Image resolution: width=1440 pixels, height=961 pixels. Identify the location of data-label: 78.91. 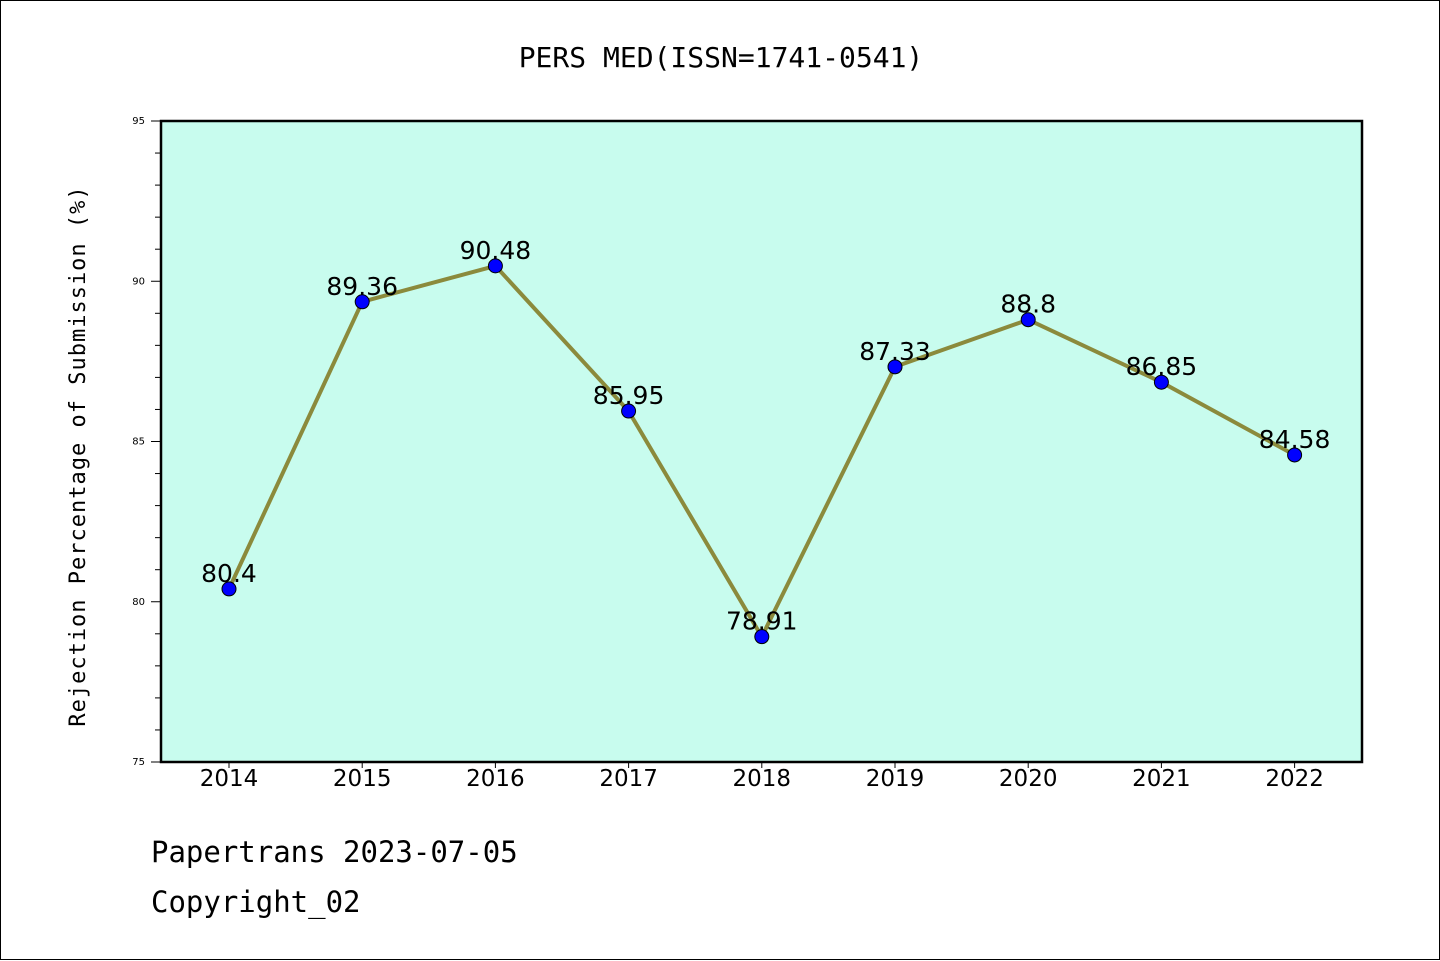
(762, 621).